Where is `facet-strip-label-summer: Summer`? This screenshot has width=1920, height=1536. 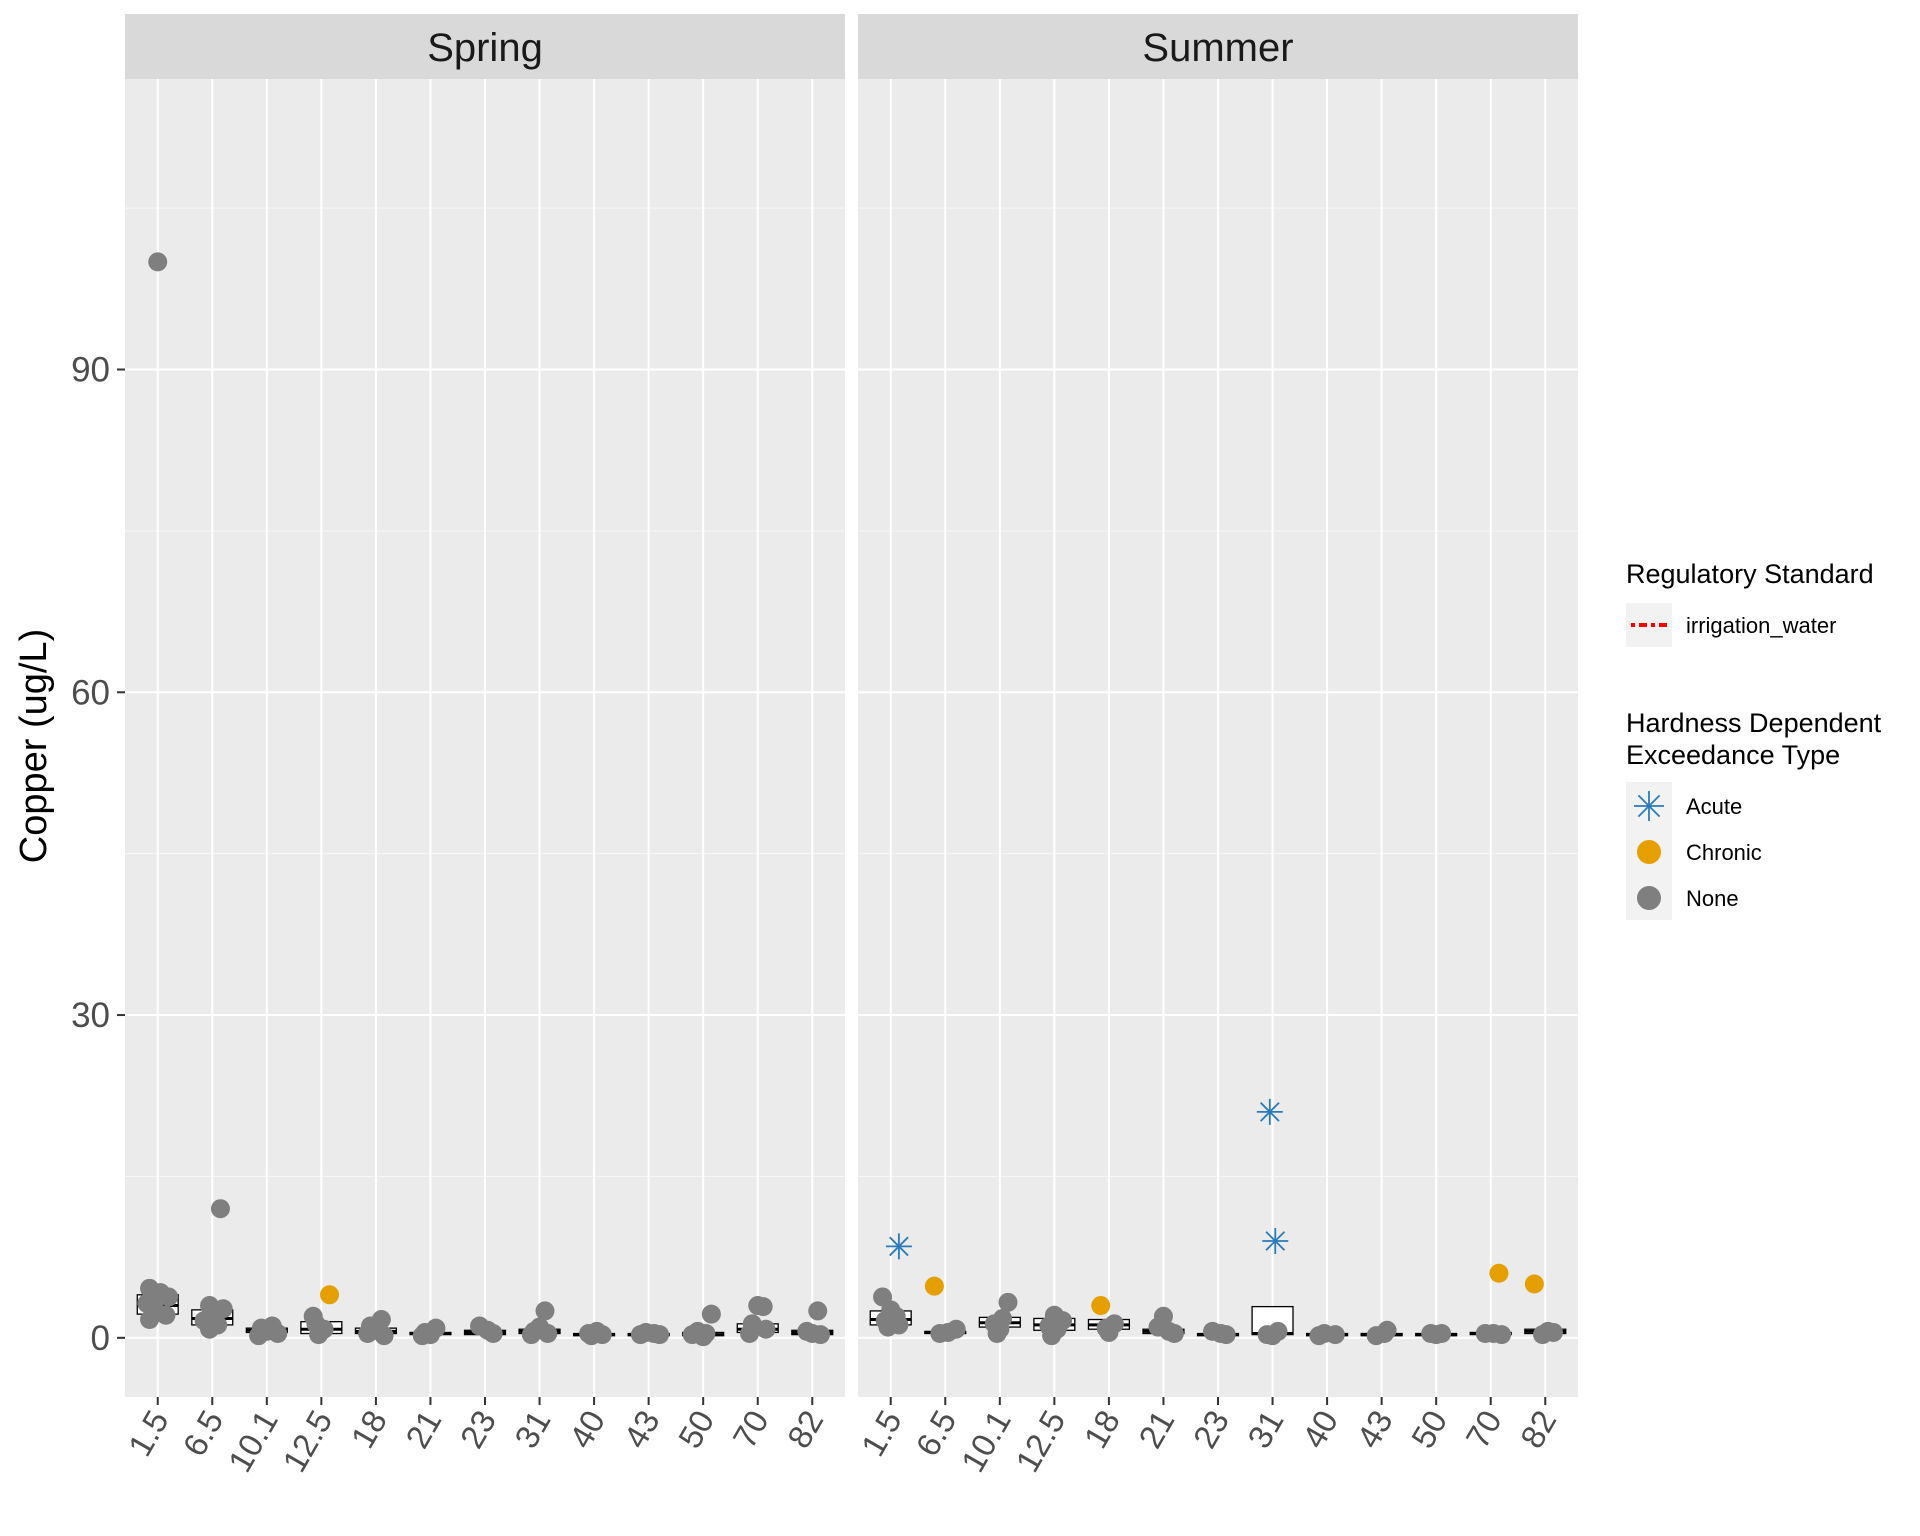
facet-strip-label-summer: Summer is located at coordinates (1217, 48).